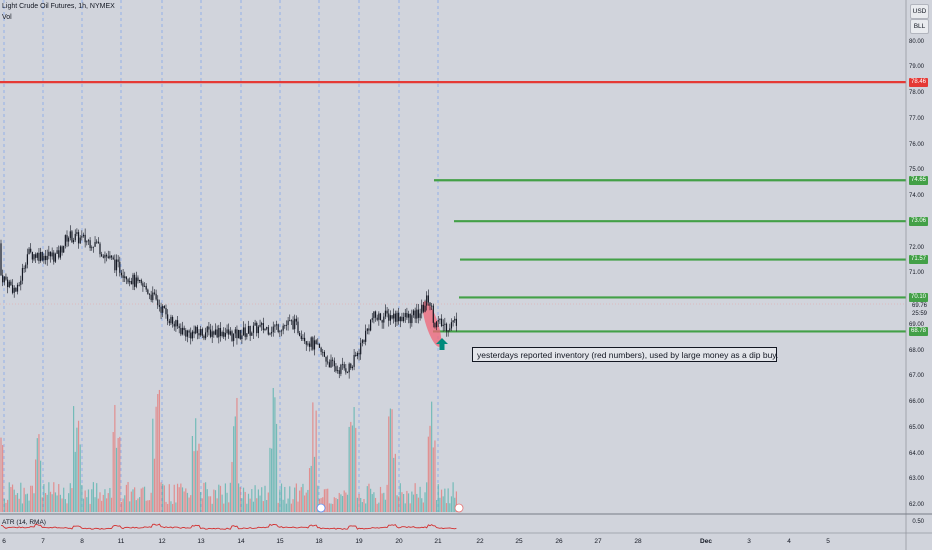 The height and width of the screenshot is (550, 932). What do you see at coordinates (82, 541) in the screenshot?
I see `time-tick-label: 8` at bounding box center [82, 541].